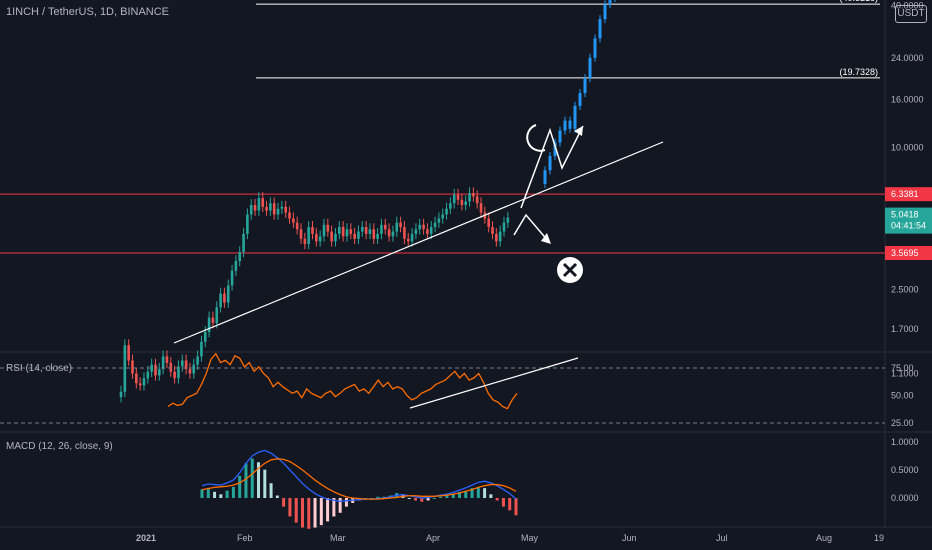 This screenshot has width=932, height=550. I want to click on arrow-head, so click(578, 131).